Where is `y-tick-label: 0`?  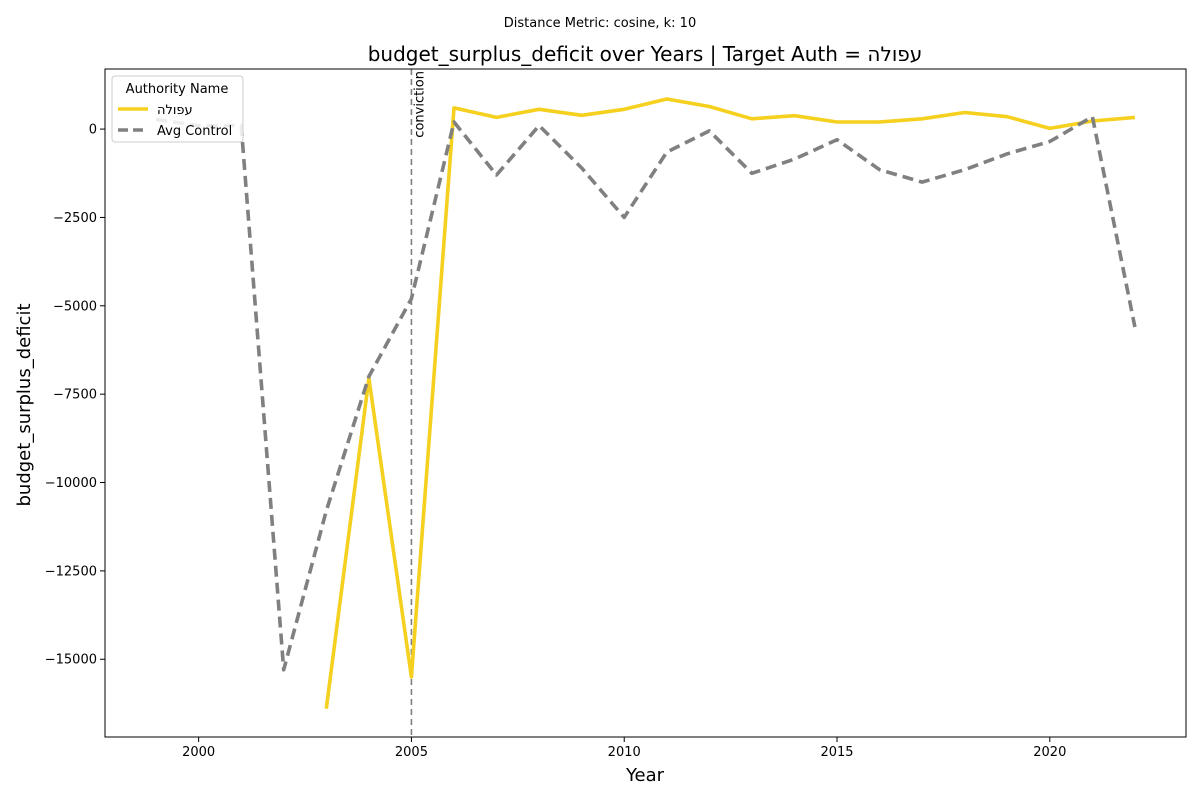
y-tick-label: 0 is located at coordinates (93, 130).